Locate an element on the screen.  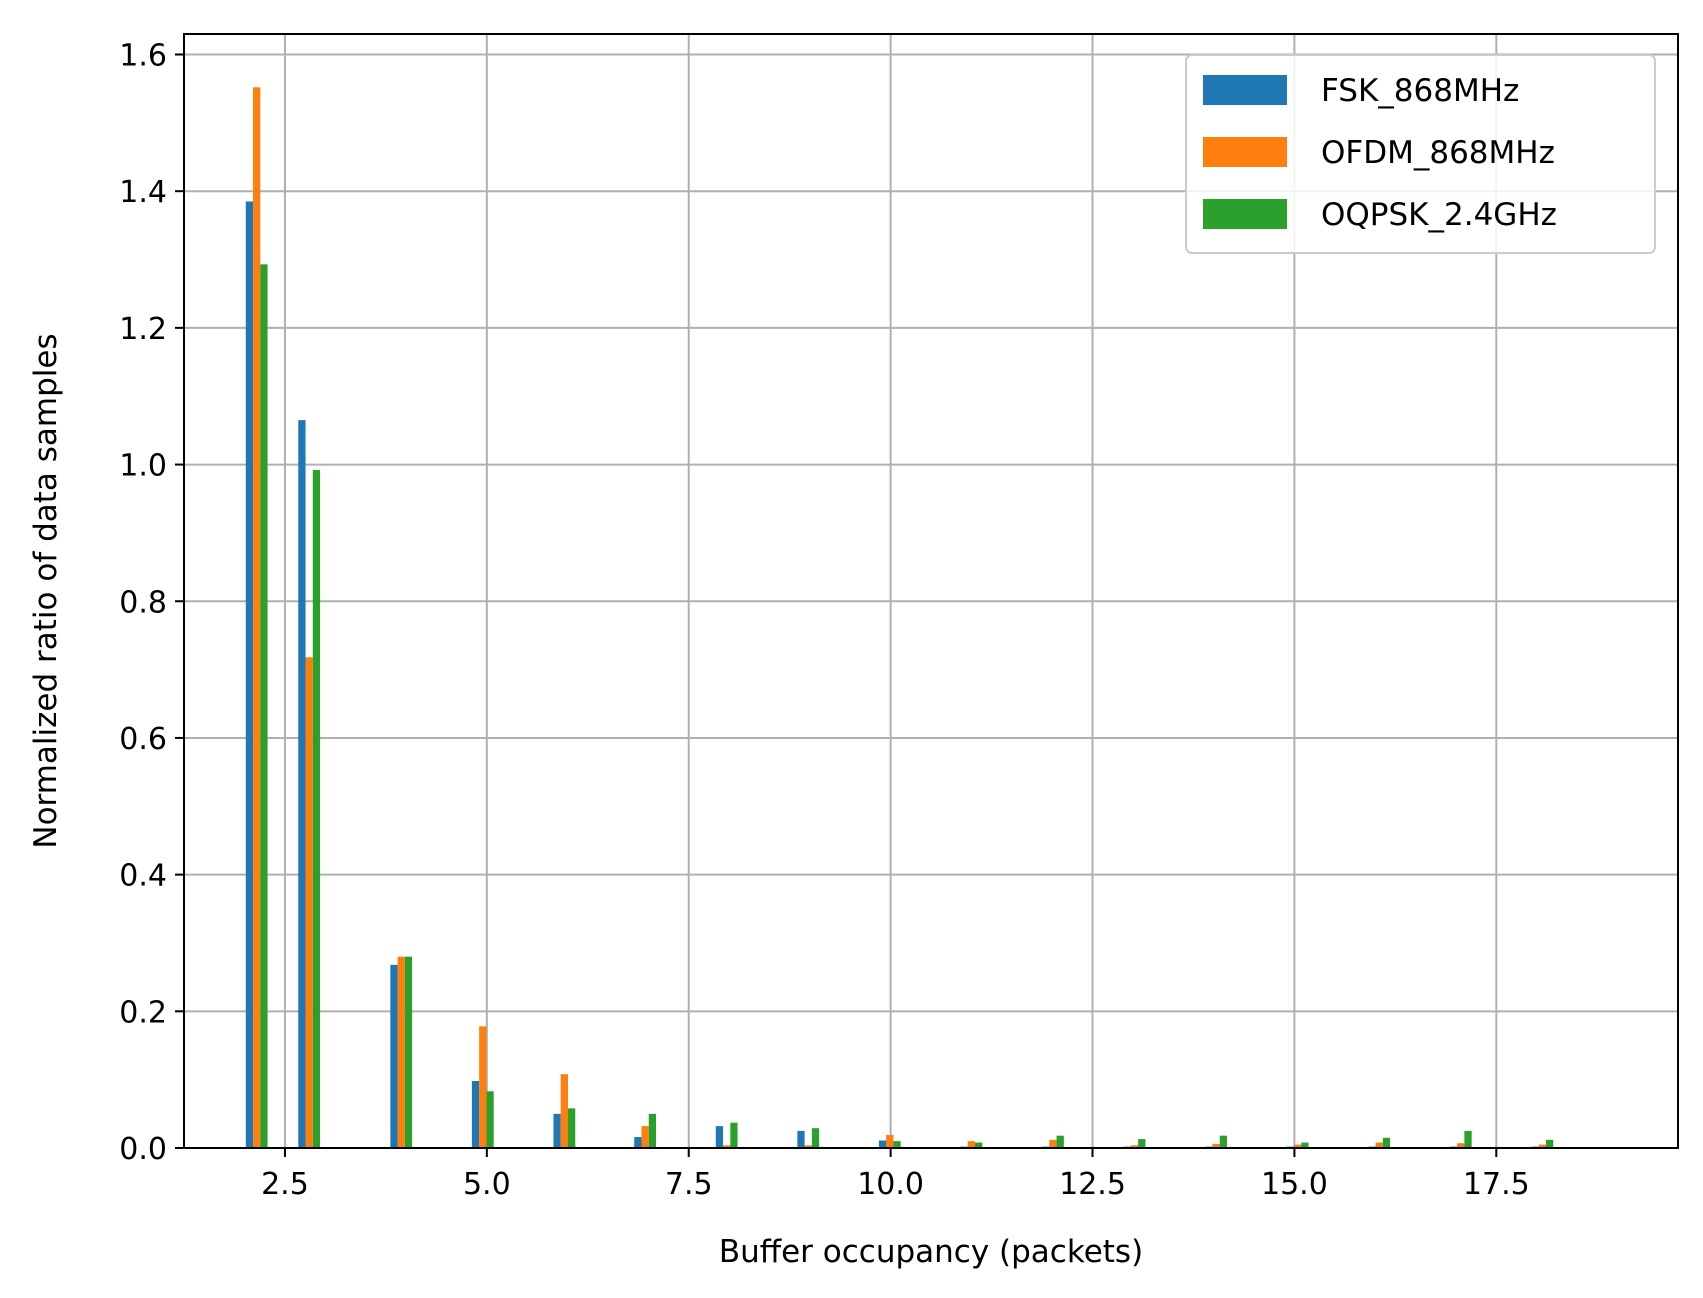
bar-OQPSK_2.4GHz-12 is located at coordinates (1223, 1141).